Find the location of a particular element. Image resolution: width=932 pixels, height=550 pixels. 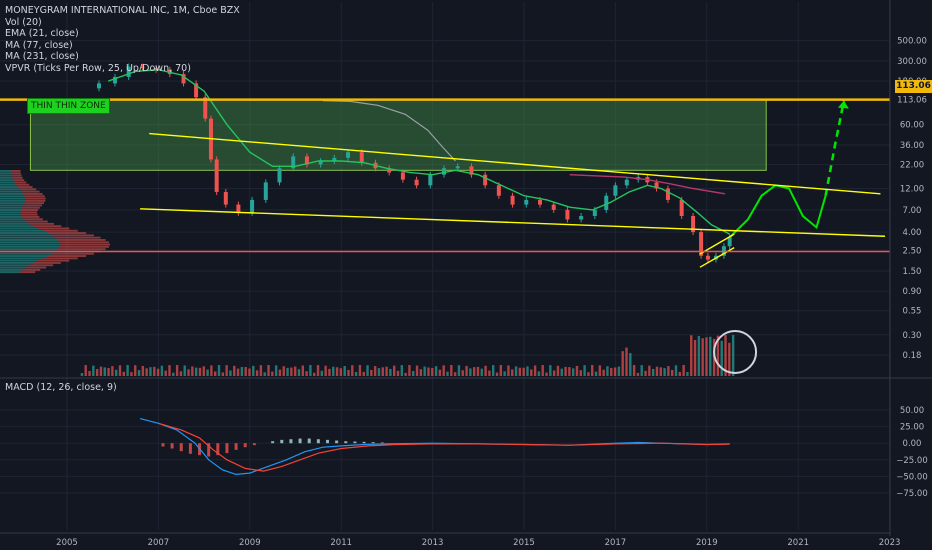

x-tick-0: 2005 is located at coordinates (67, 543).